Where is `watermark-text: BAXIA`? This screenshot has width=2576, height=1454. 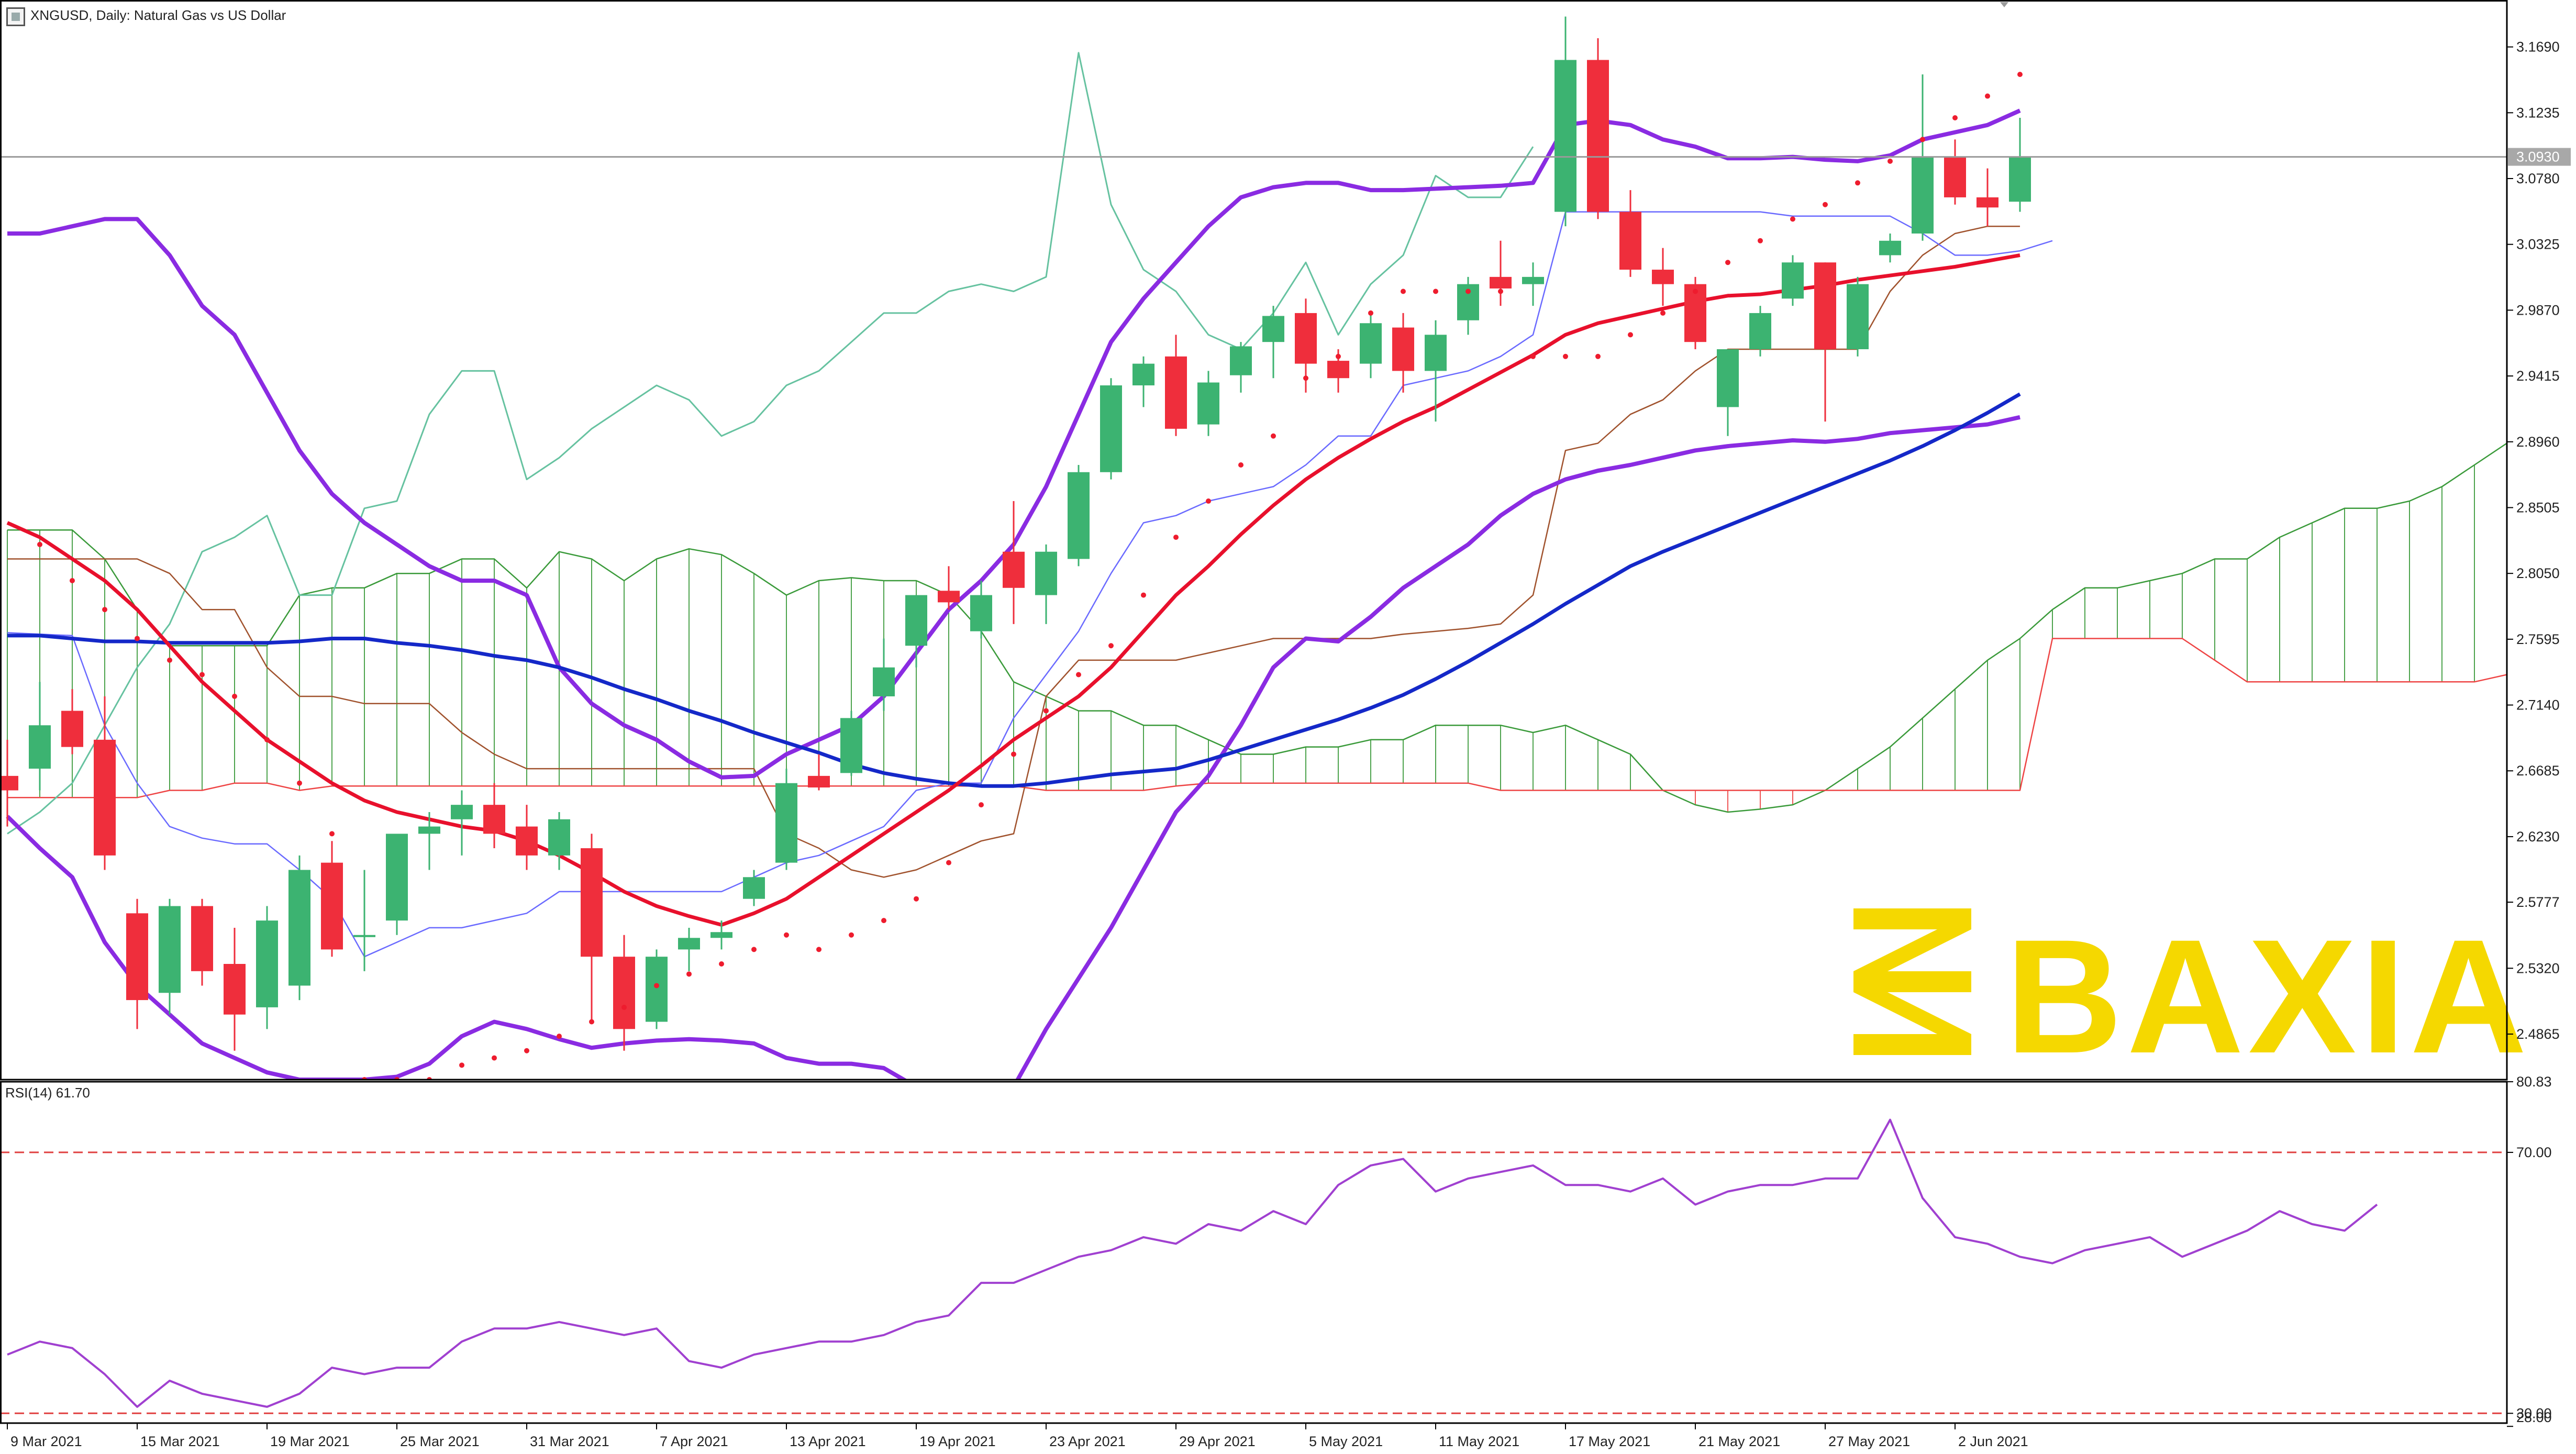 watermark-text: BAXIA is located at coordinates (2268, 996).